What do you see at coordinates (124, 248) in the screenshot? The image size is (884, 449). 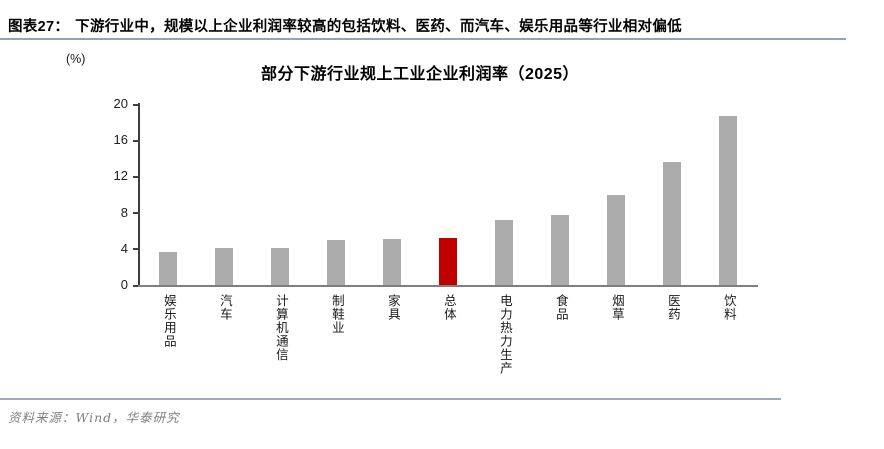 I see `y-tick-label: 4` at bounding box center [124, 248].